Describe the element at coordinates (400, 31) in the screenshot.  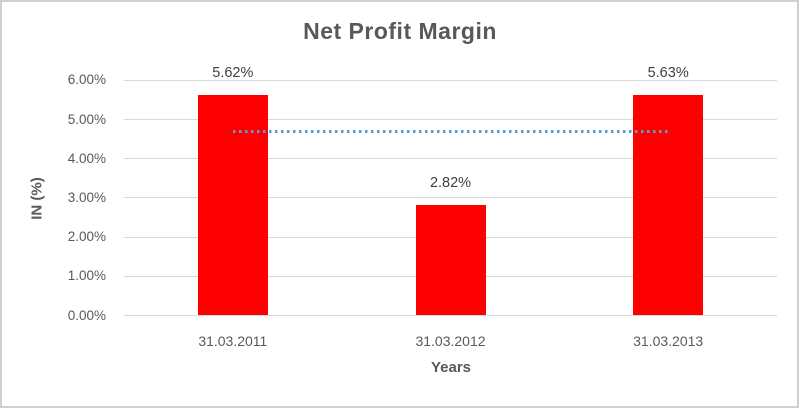
I see `chart-title: Net Profit Margin` at that location.